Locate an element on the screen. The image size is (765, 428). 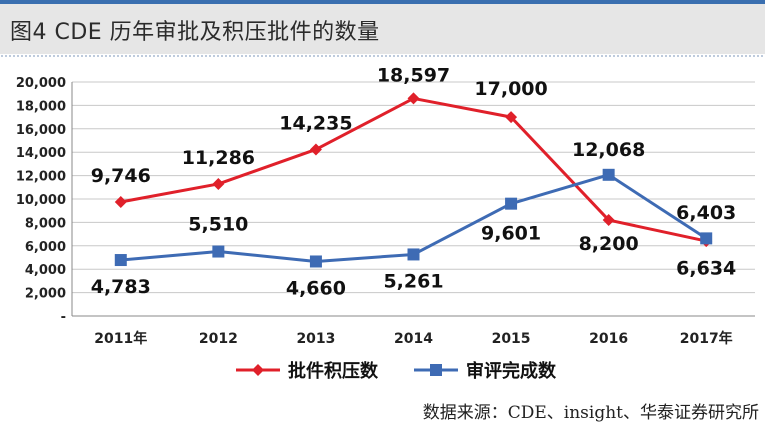
data-label-completed: 6,634 is located at coordinates (706, 268).